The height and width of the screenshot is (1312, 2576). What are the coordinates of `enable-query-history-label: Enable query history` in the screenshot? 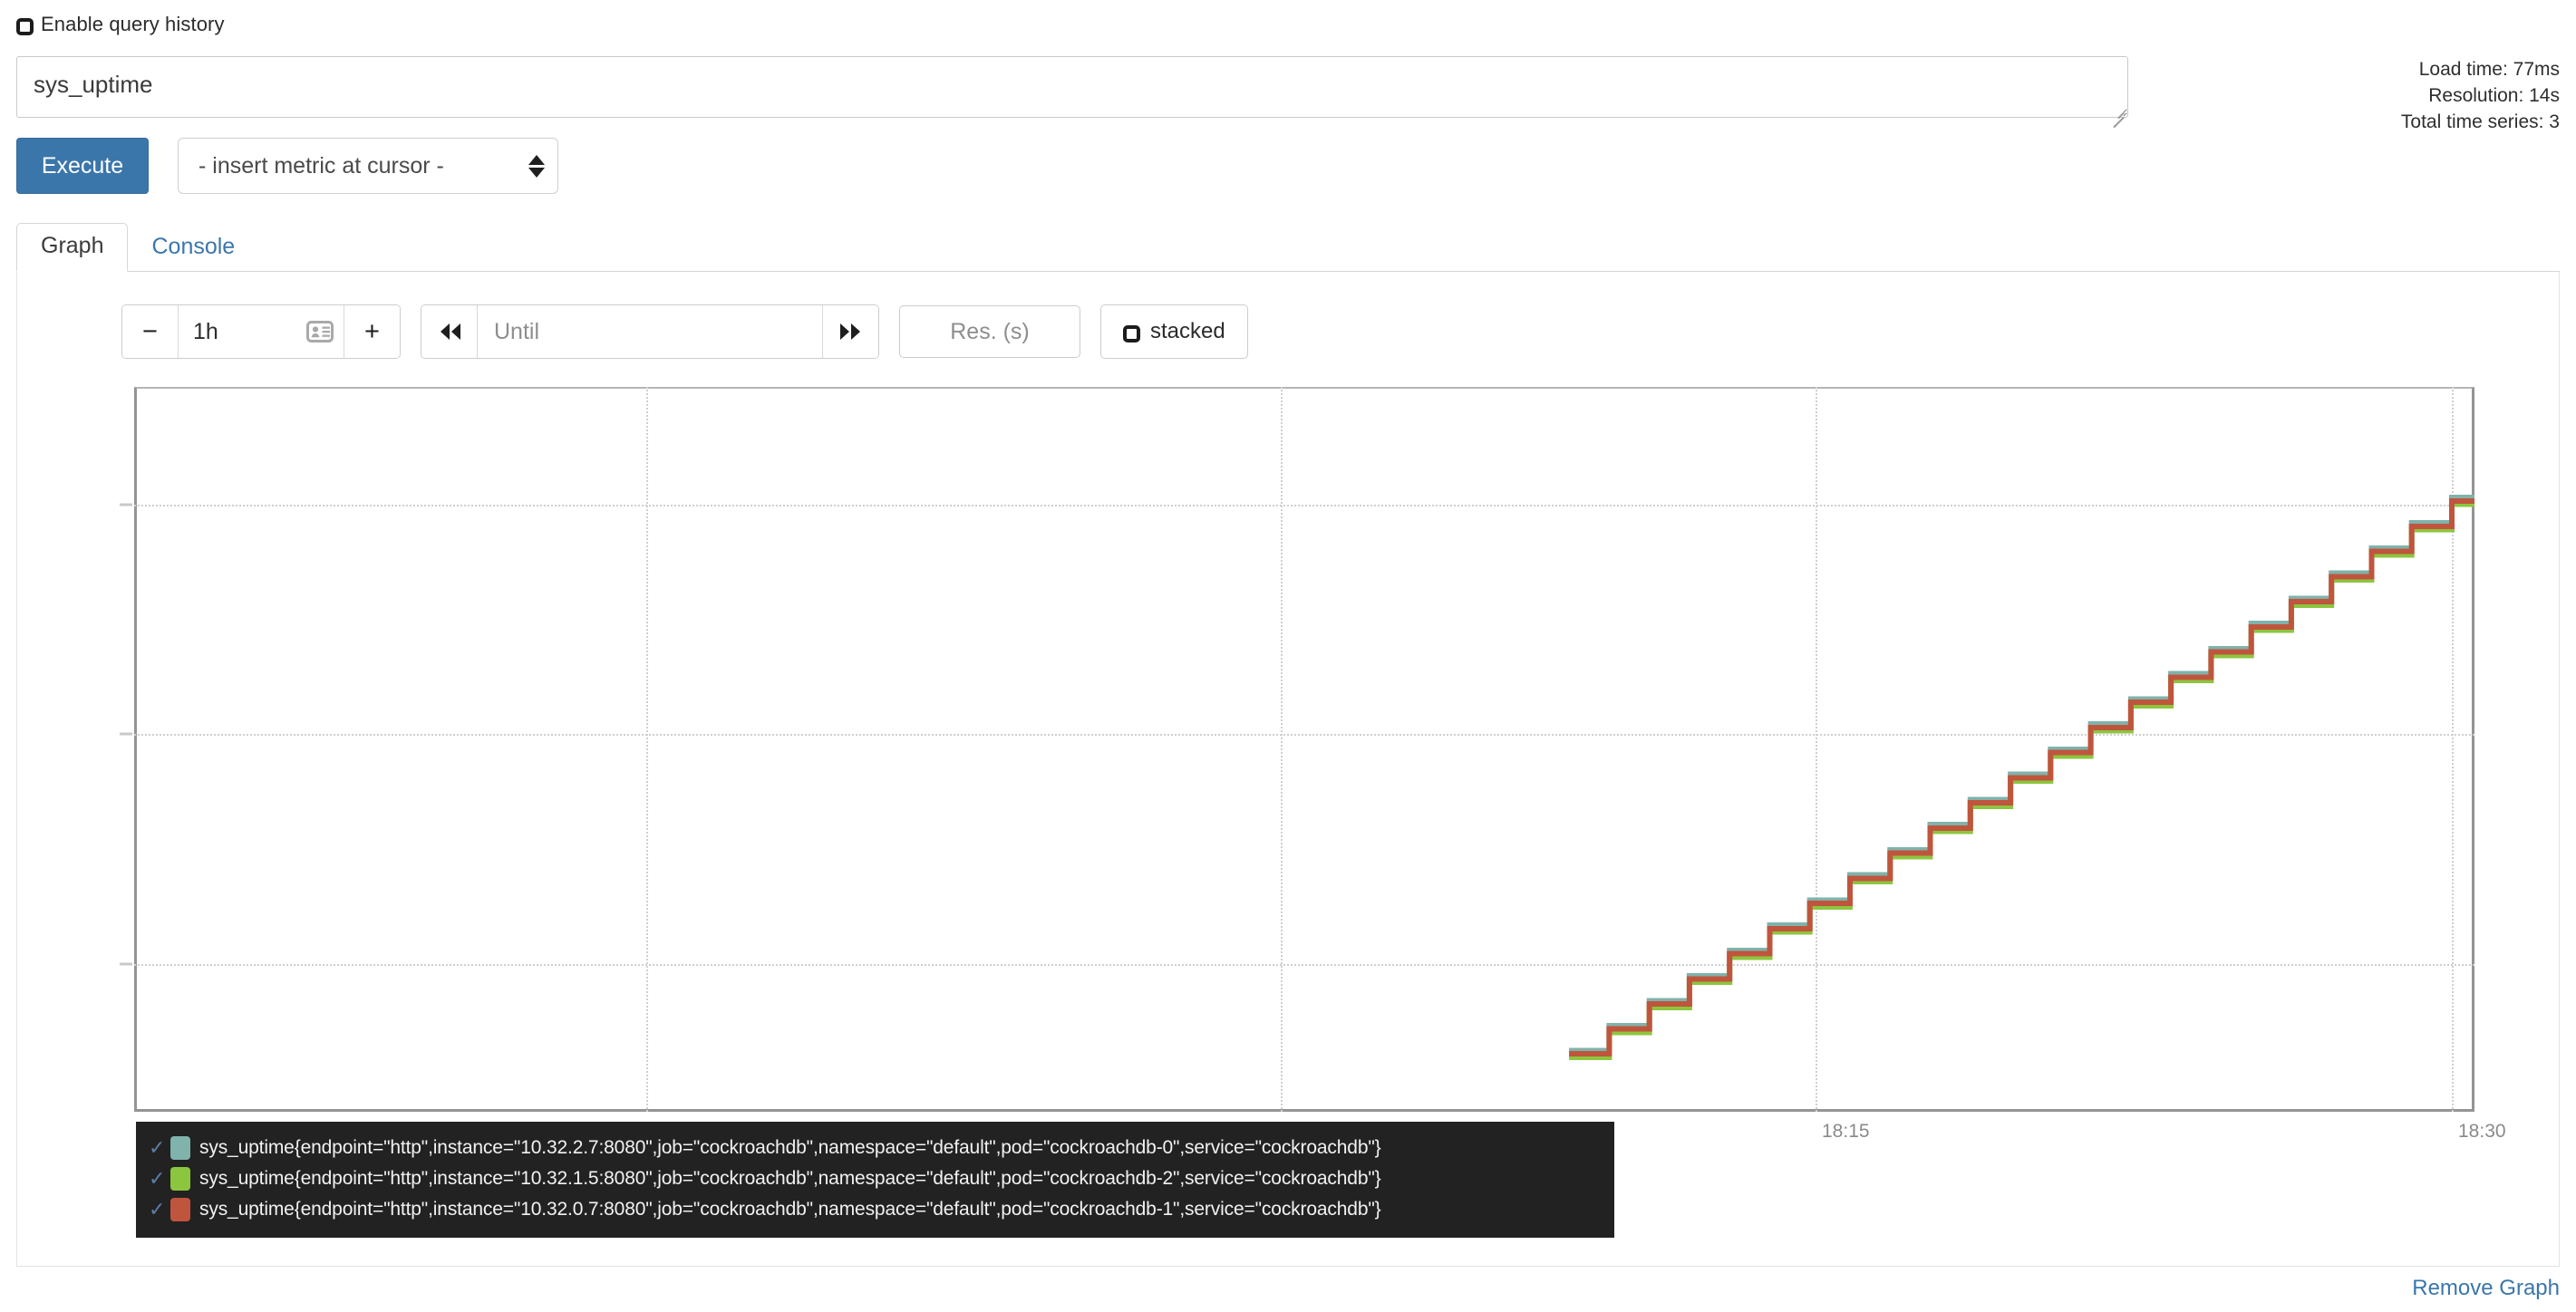 It's located at (133, 24).